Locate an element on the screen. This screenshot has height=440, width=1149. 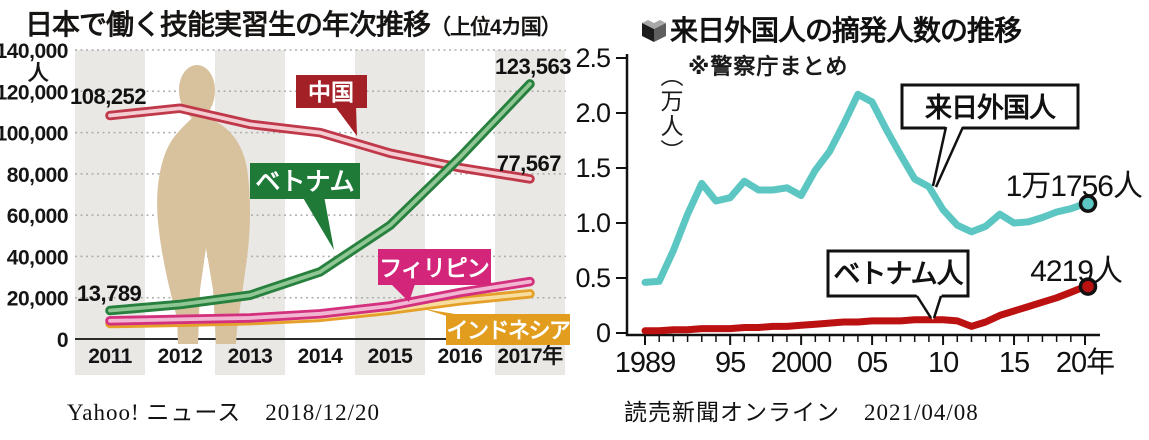
trainees-title-main: 日本で働く技能実習生の年次推移 is located at coordinates (228, 24).